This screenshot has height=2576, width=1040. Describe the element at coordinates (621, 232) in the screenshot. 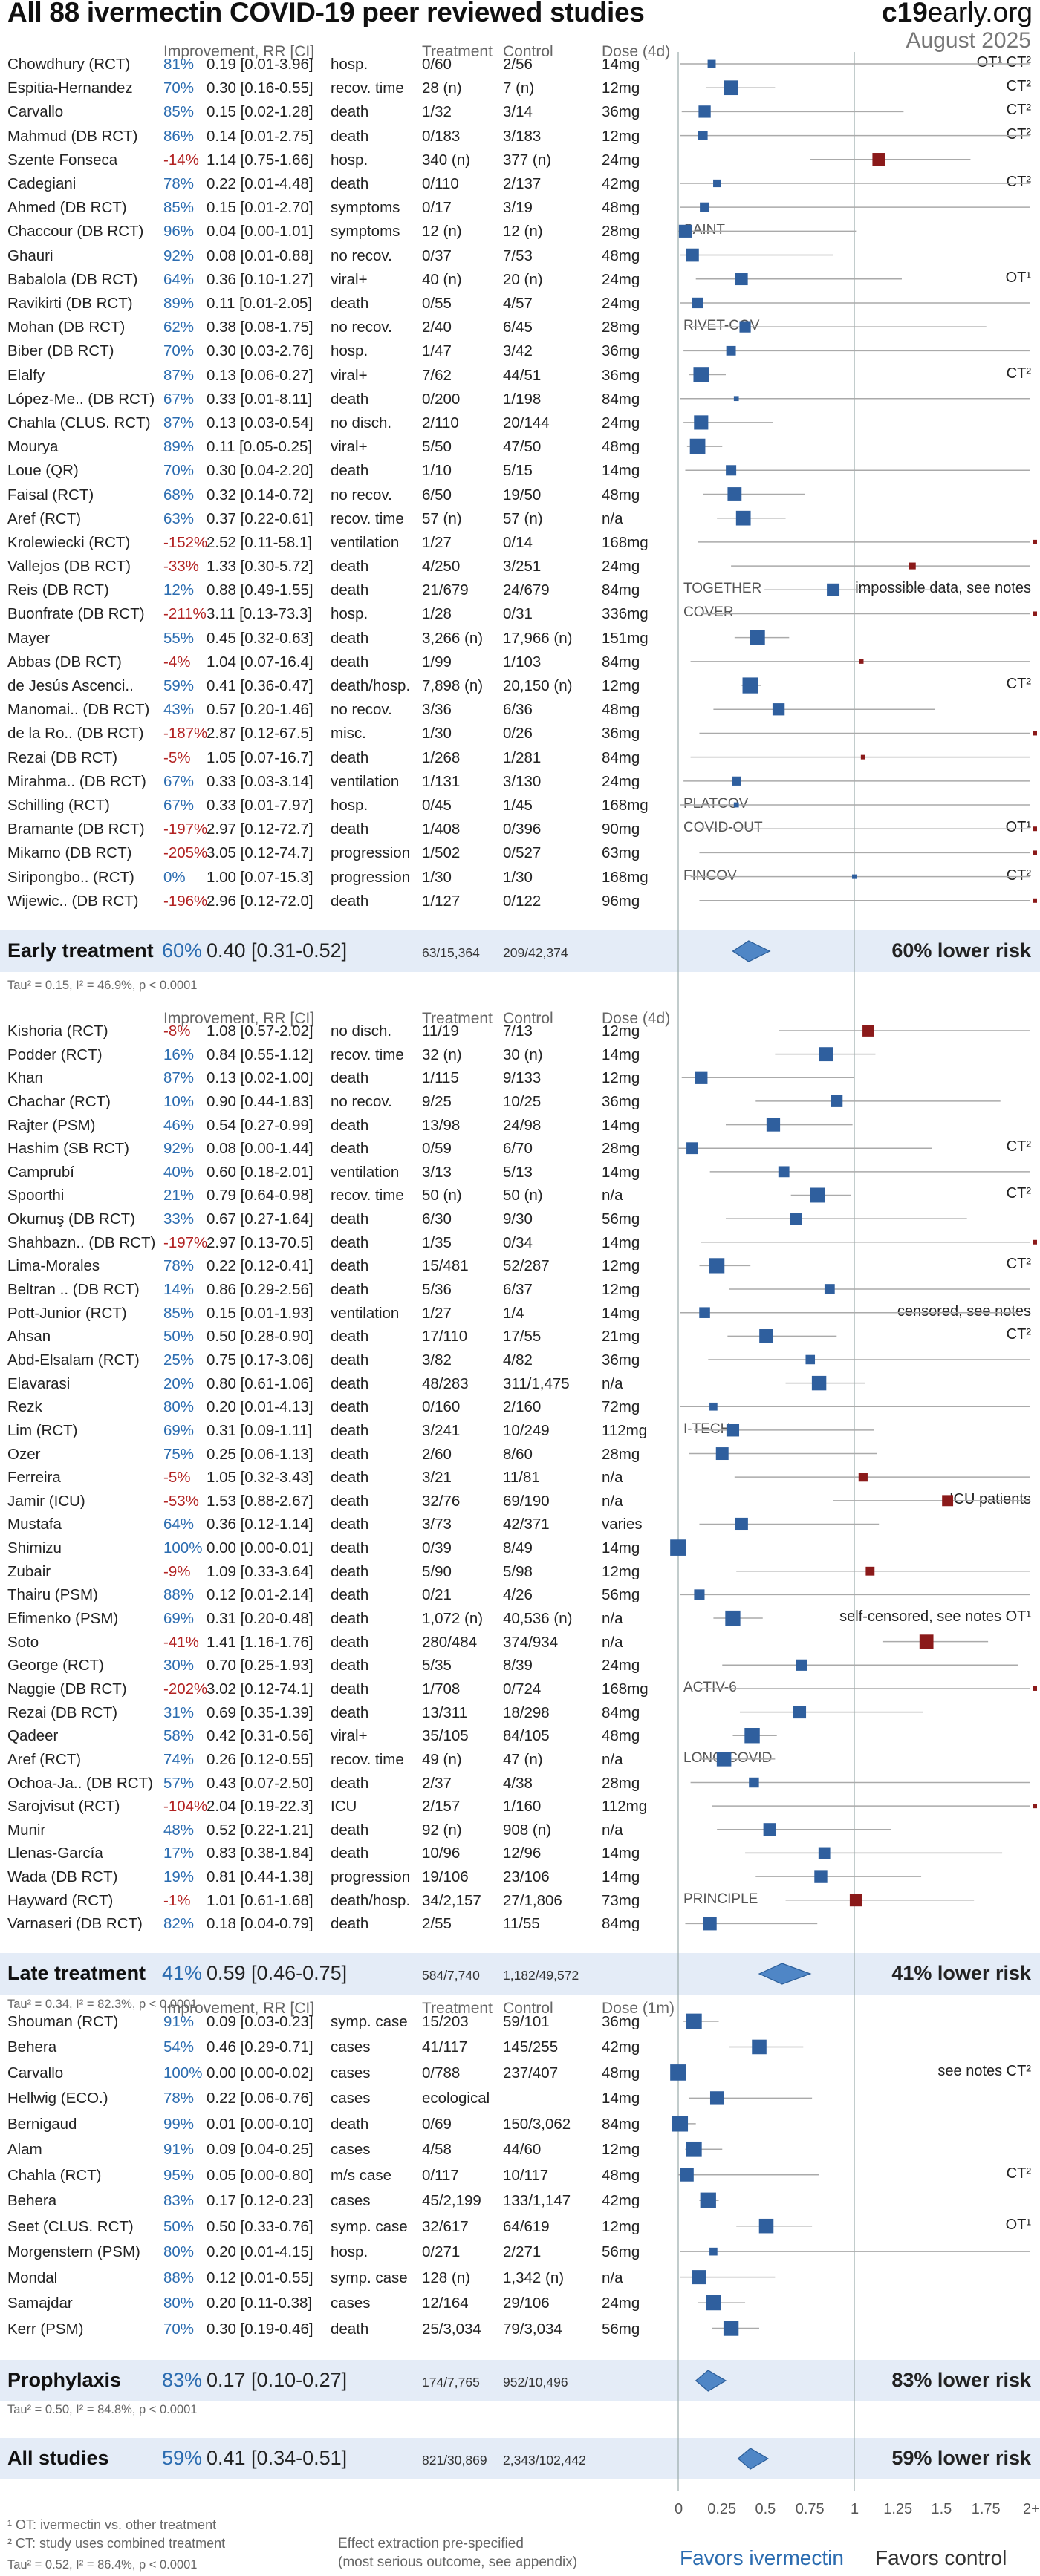

I see `study-dose: 28mg` at that location.